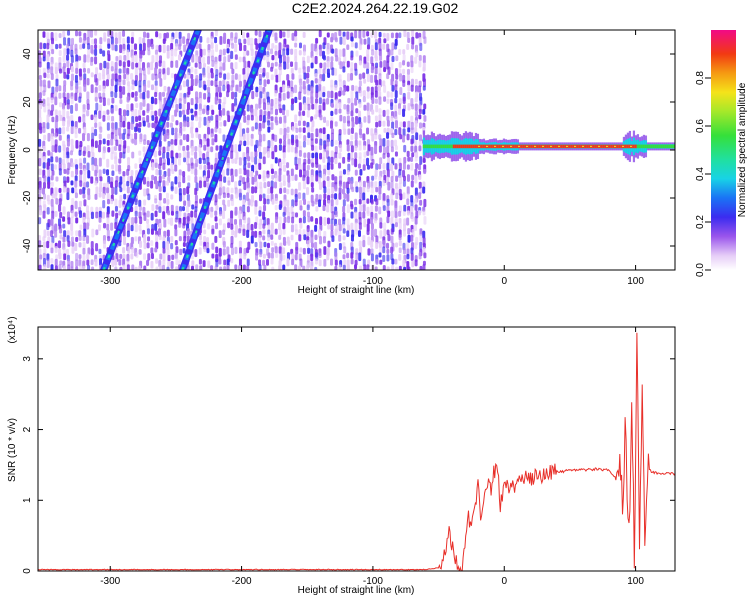 This screenshot has height=600, width=750. What do you see at coordinates (242, 581) in the screenshot?
I see `snr-x-tick-label: -200` at bounding box center [242, 581].